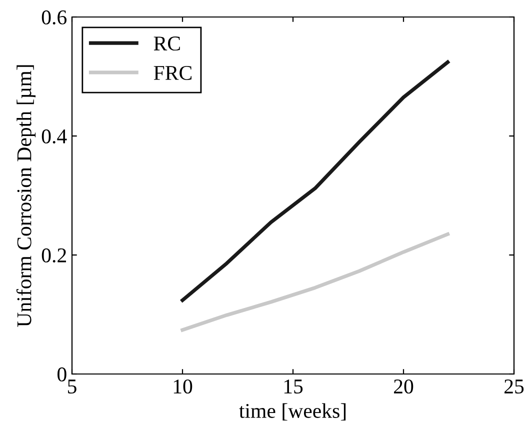  I want to click on x-tick-label: 10, so click(183, 386).